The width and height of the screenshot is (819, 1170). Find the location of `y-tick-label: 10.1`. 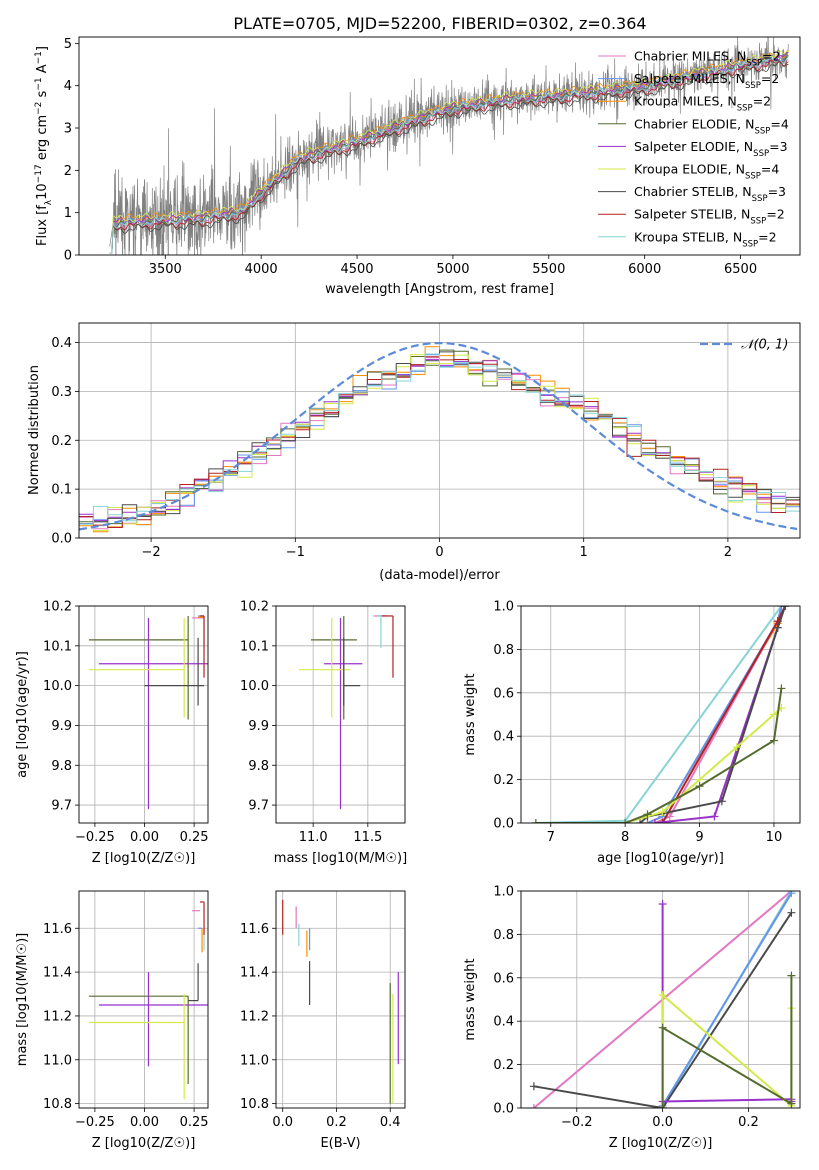

y-tick-label: 10.1 is located at coordinates (254, 646).